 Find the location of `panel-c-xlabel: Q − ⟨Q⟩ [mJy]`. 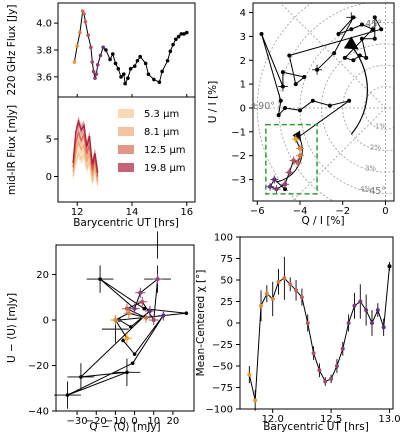

panel-c-xlabel: Q − ⟨Q⟩ [mJy] is located at coordinates (124, 427).